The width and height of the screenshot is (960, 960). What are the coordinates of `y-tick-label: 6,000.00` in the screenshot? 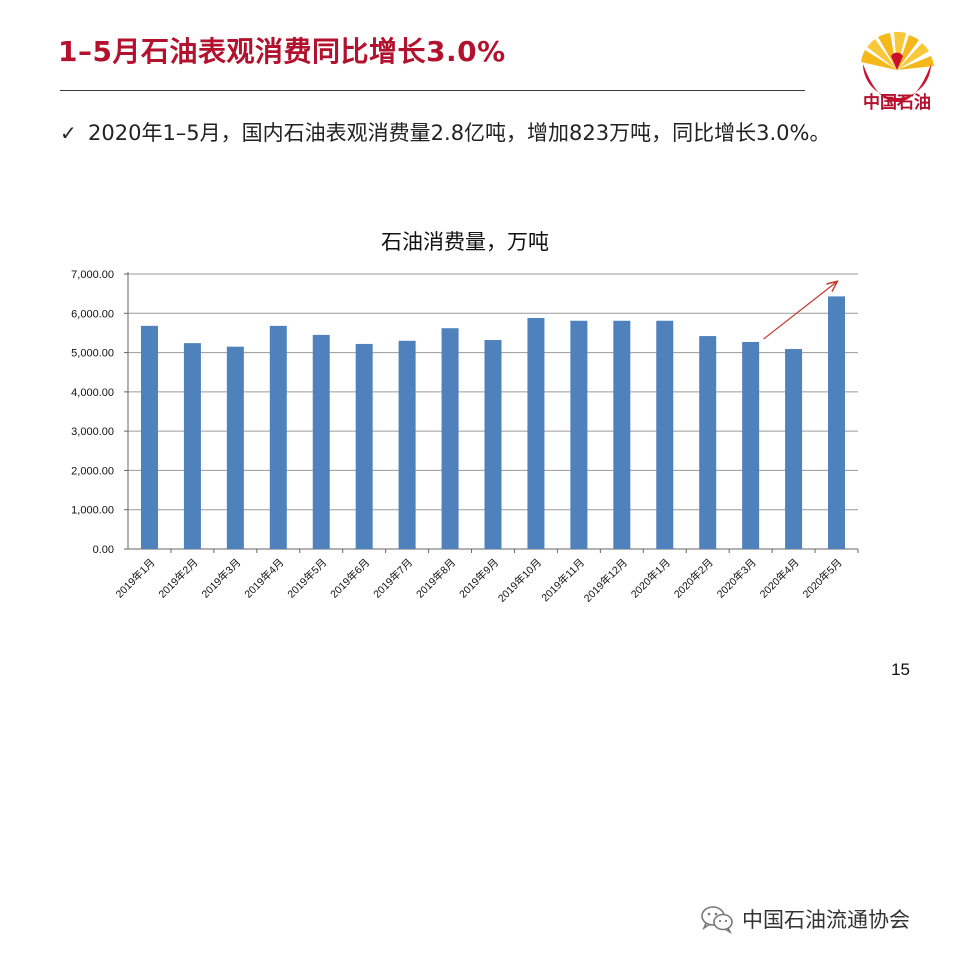 It's located at (92, 314).